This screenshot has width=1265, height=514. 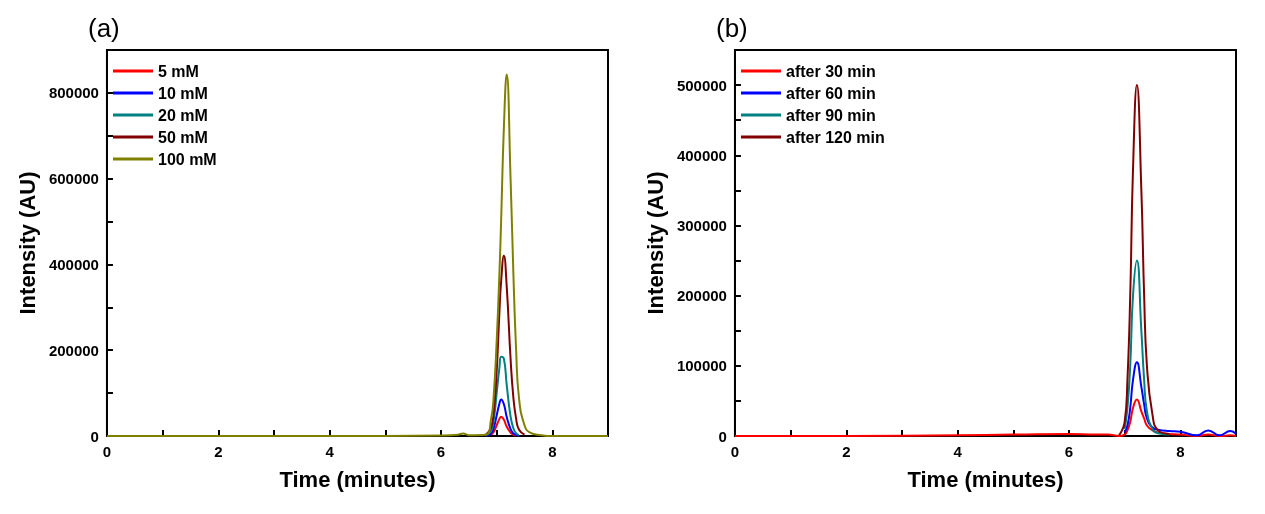 What do you see at coordinates (701, 225) in the screenshot?
I see `y-tick-label: 300000` at bounding box center [701, 225].